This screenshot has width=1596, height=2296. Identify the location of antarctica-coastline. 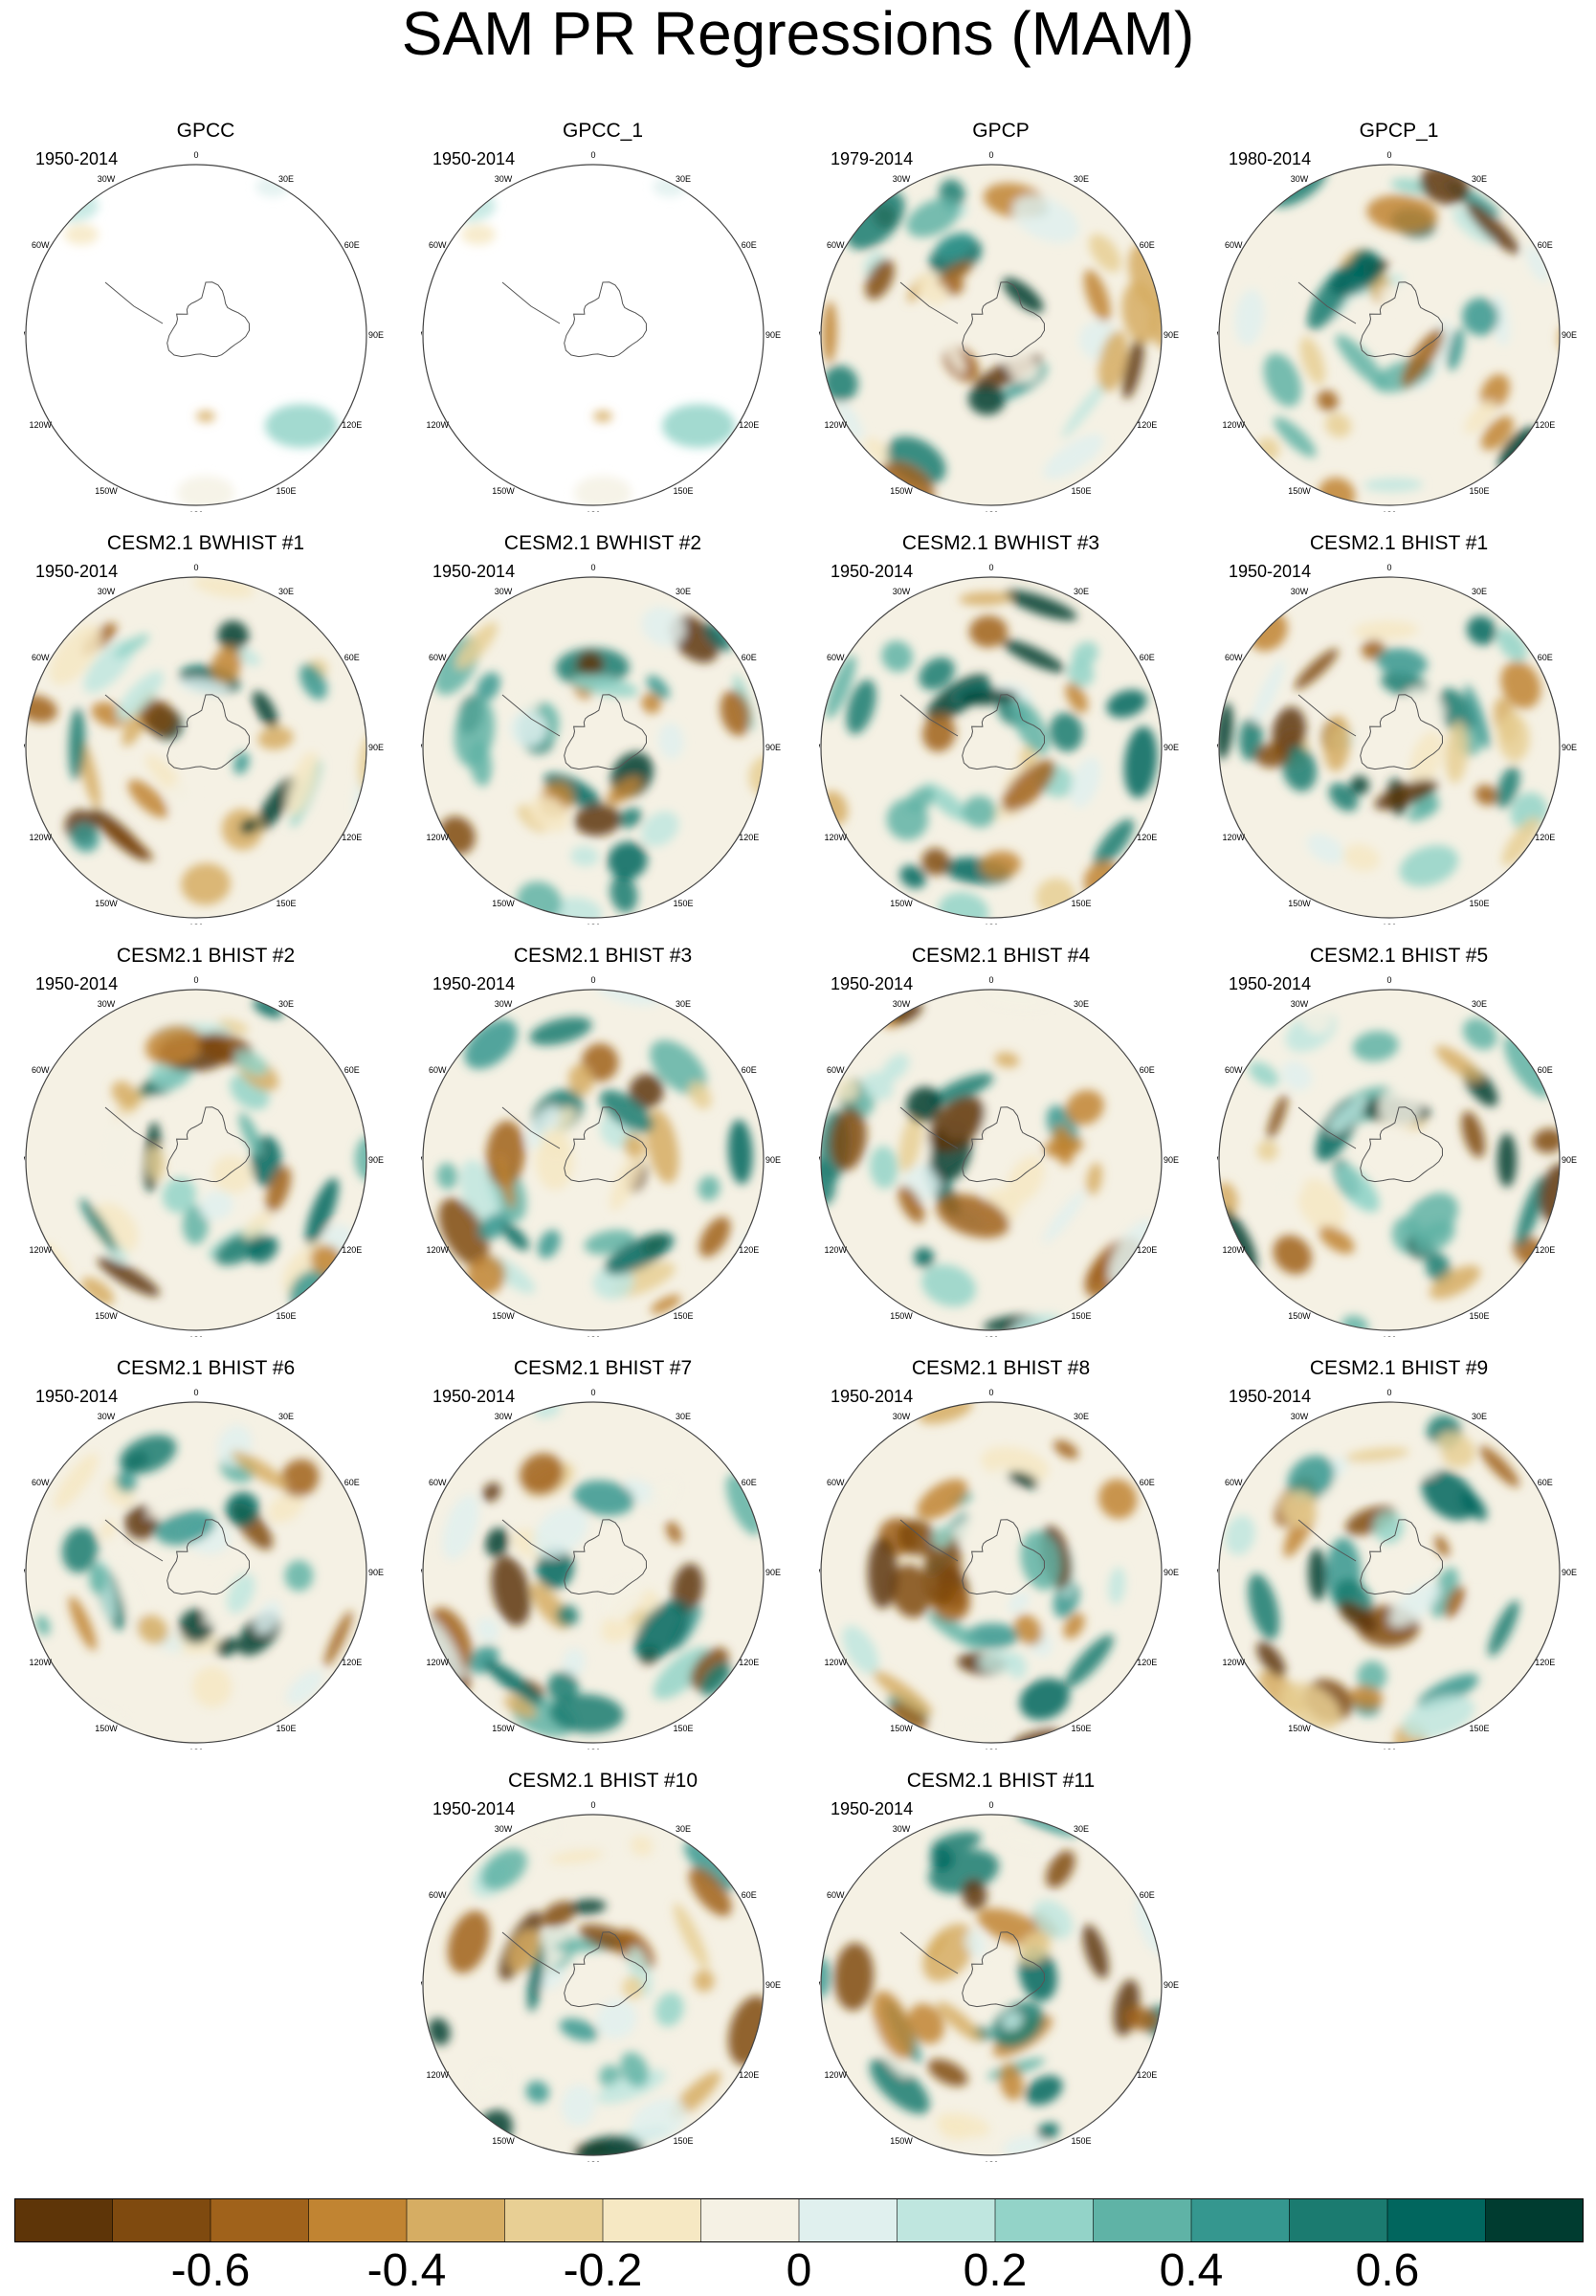
(606, 1557).